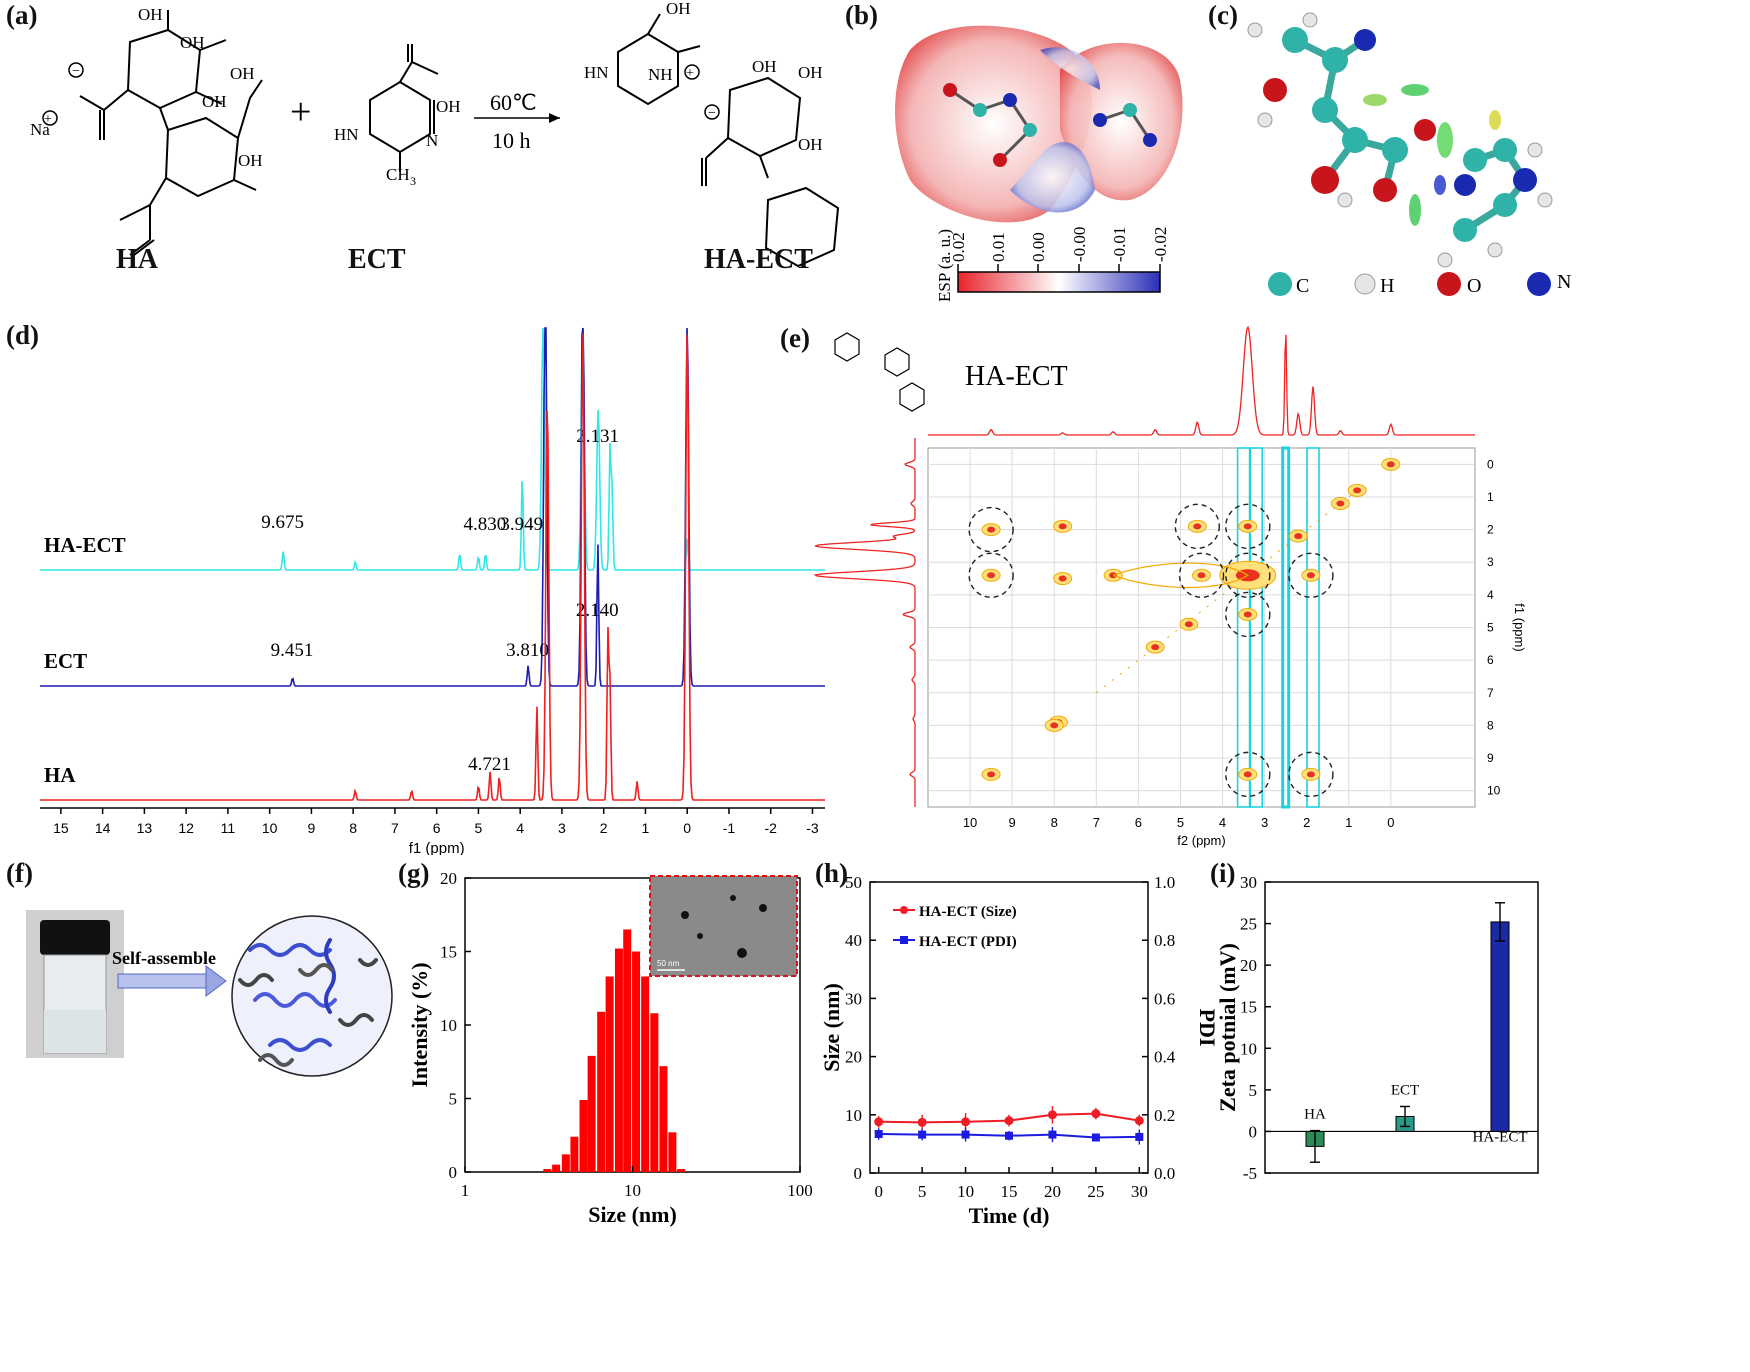  What do you see at coordinates (1490, 660) in the screenshot?
I see `y-tick-label: 6` at bounding box center [1490, 660].